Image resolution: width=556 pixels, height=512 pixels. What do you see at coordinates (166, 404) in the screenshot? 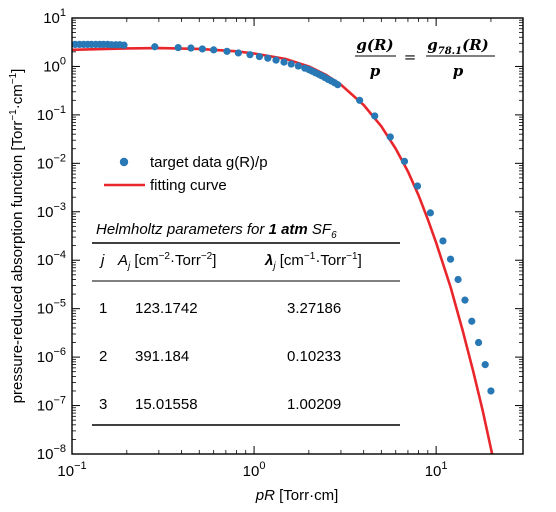
I see `table-row-3-A: 15.01558` at bounding box center [166, 404].